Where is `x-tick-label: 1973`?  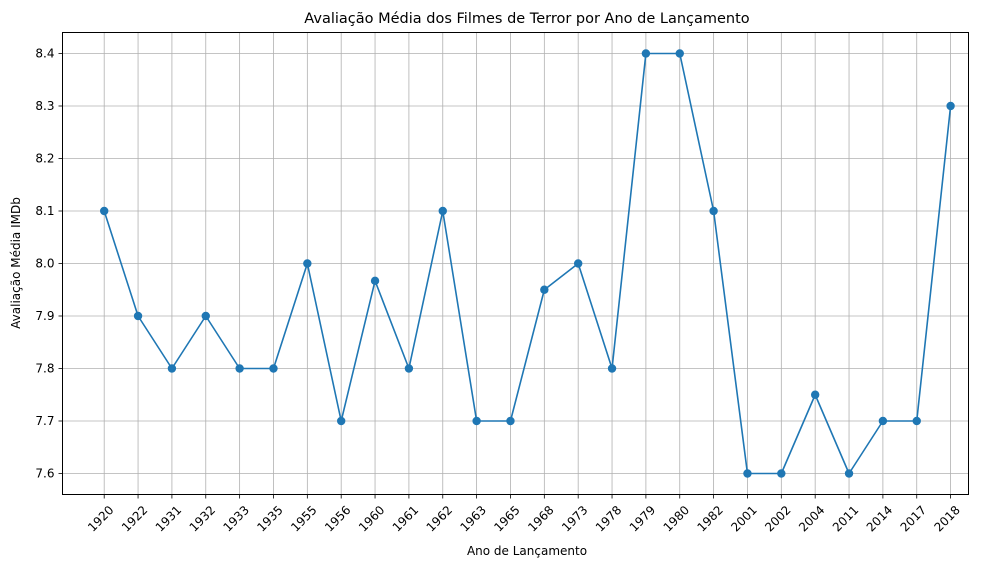
x-tick-label: 1973 is located at coordinates (574, 518).